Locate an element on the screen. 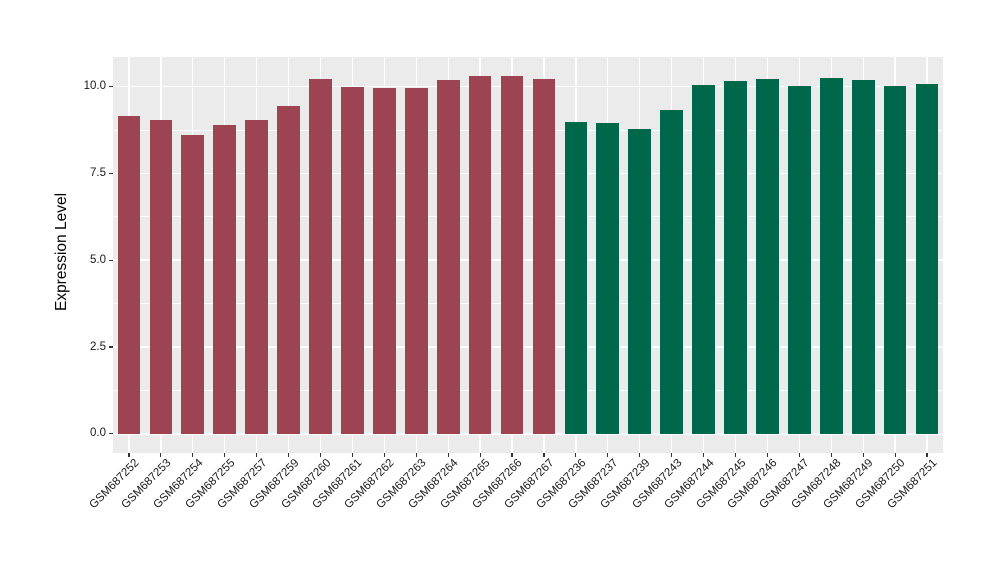 This screenshot has height=580, width=1000. y-tick-label: 7.5 is located at coordinates (98, 172).